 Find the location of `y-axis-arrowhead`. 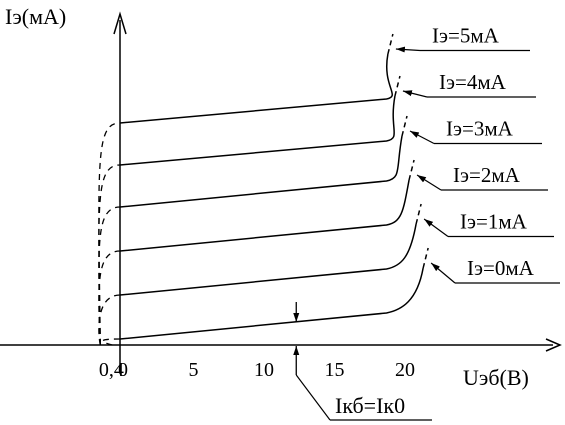

y-axis-arrowhead is located at coordinates (120, 23).